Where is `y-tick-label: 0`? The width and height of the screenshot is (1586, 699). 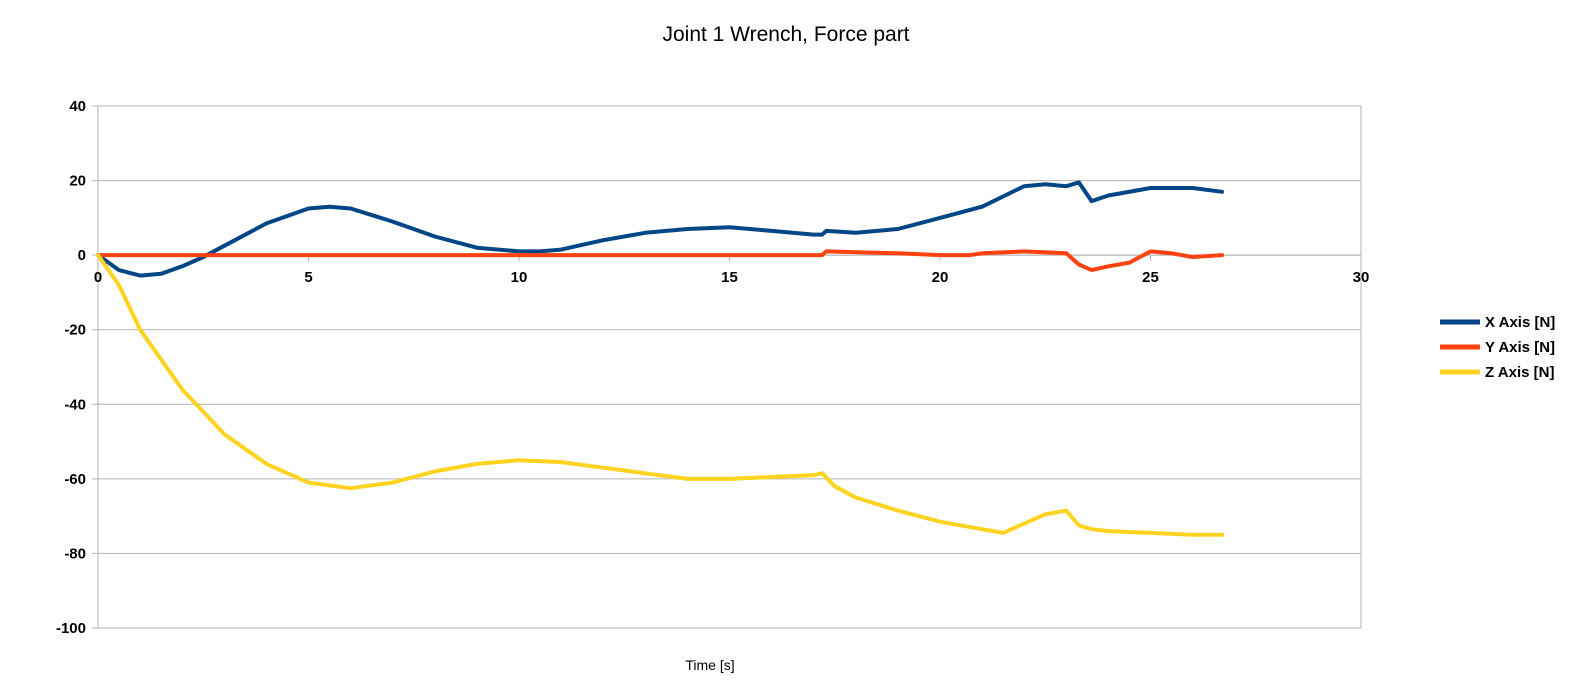 y-tick-label: 0 is located at coordinates (82, 255).